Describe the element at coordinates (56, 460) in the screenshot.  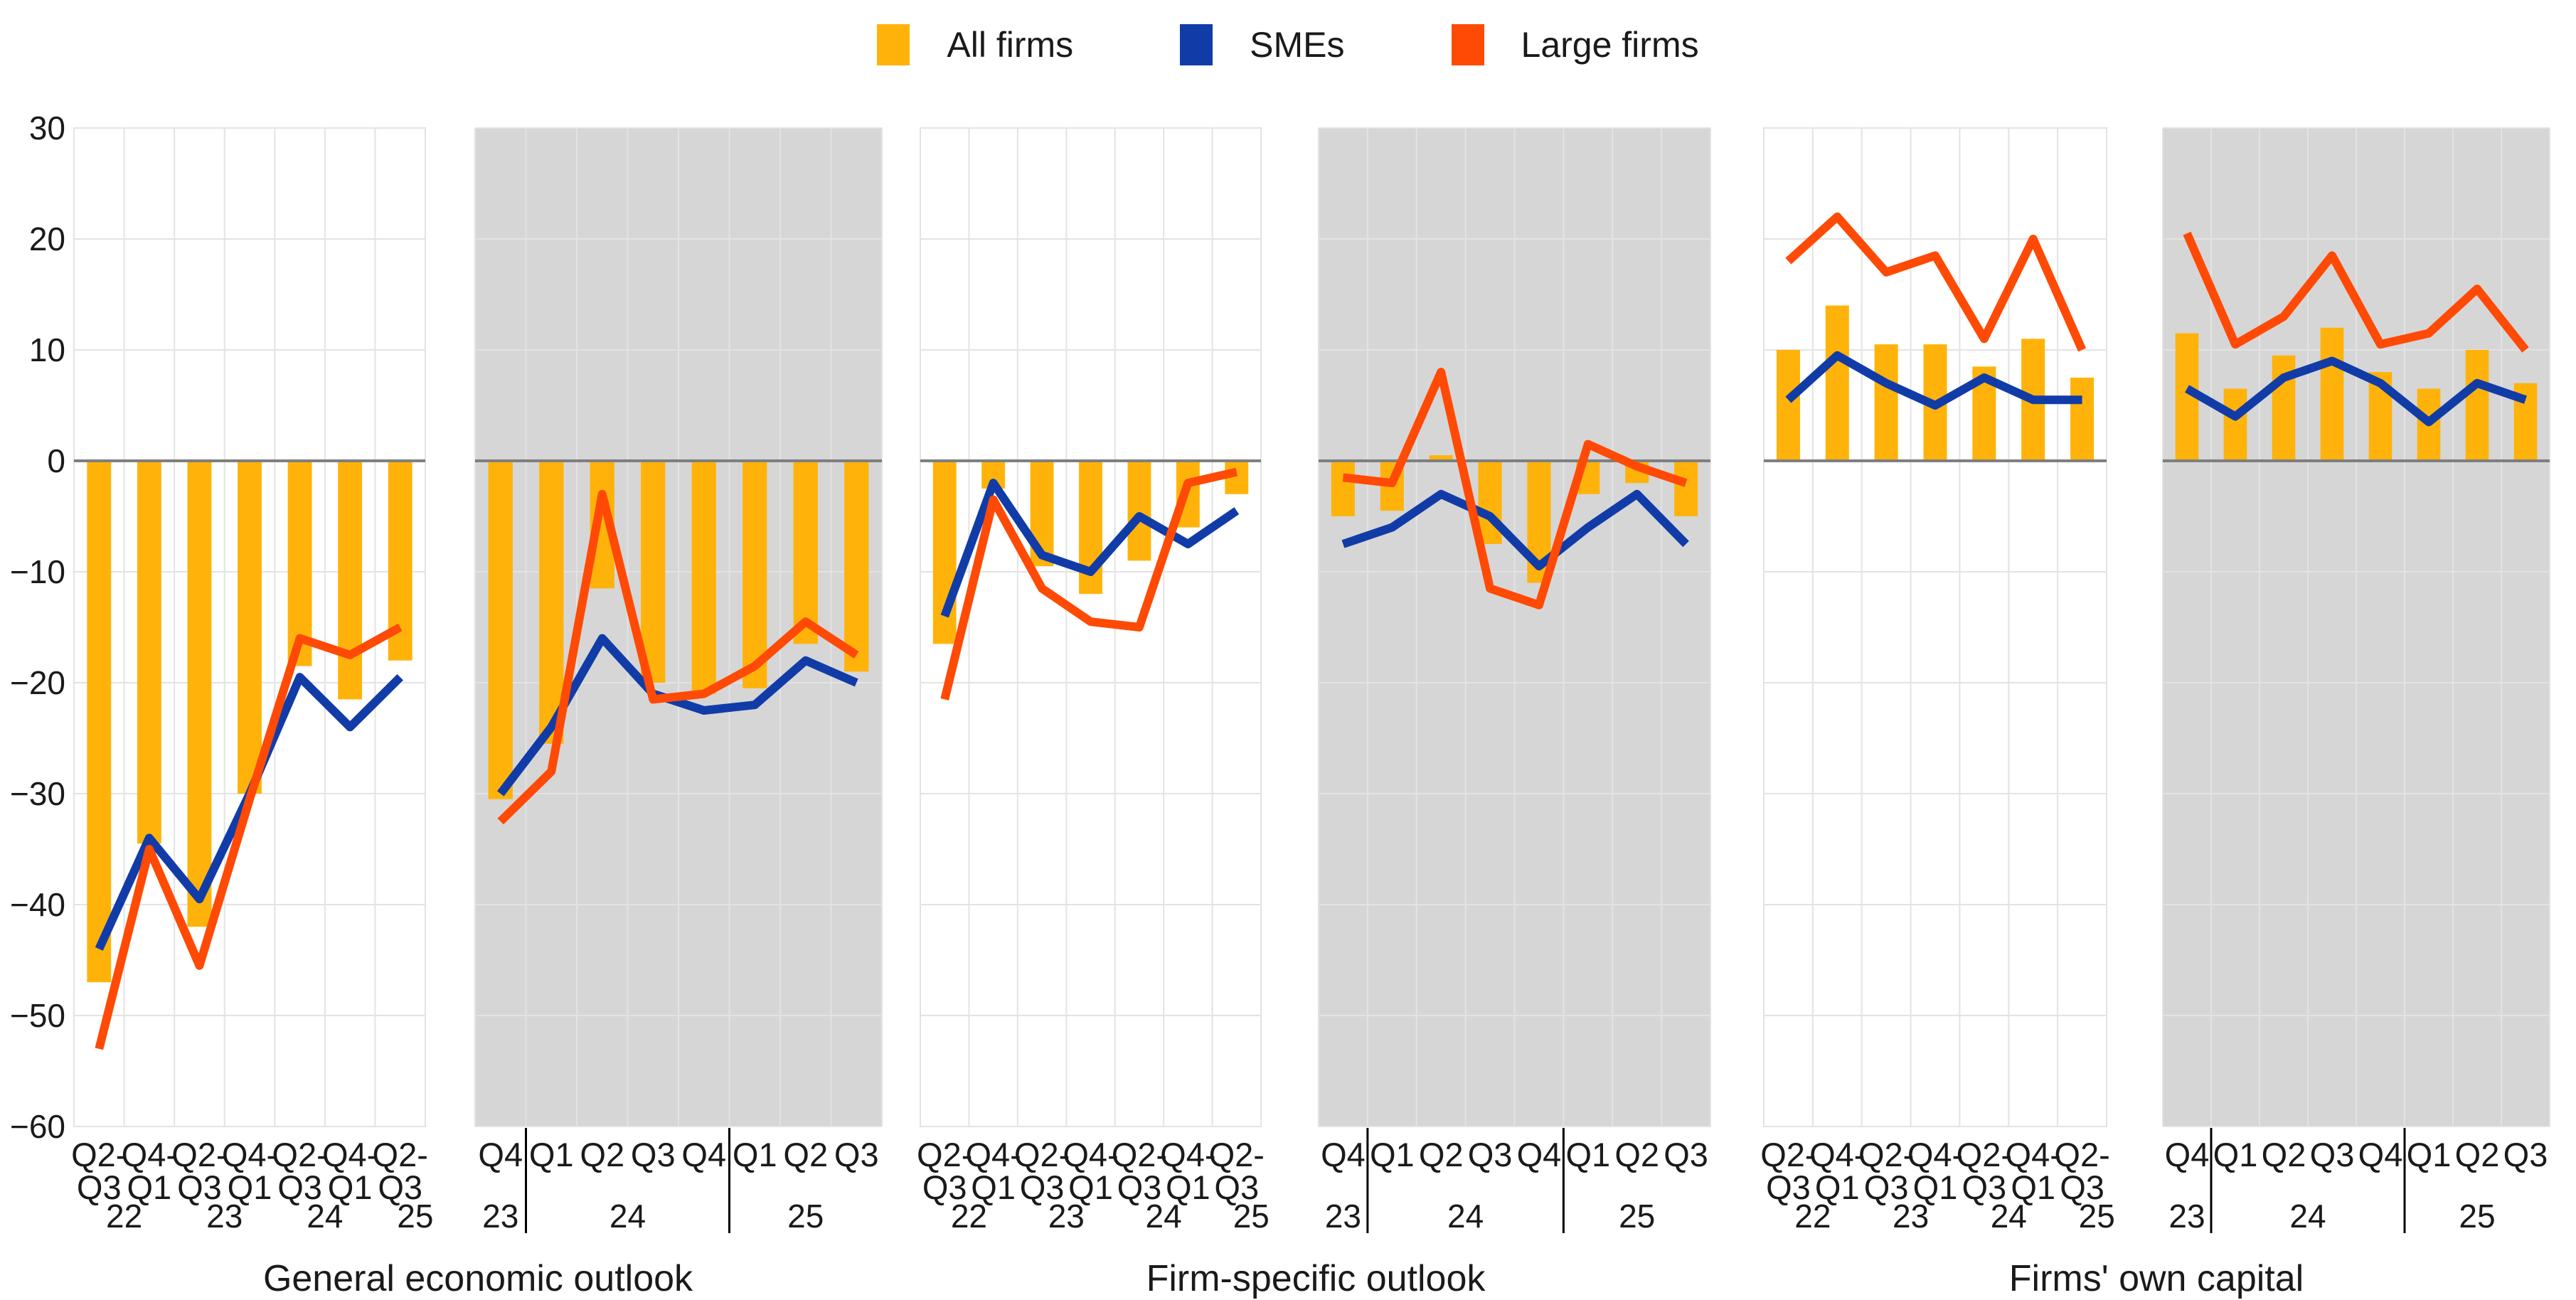
I see `y-axis-tick-label: 0` at that location.